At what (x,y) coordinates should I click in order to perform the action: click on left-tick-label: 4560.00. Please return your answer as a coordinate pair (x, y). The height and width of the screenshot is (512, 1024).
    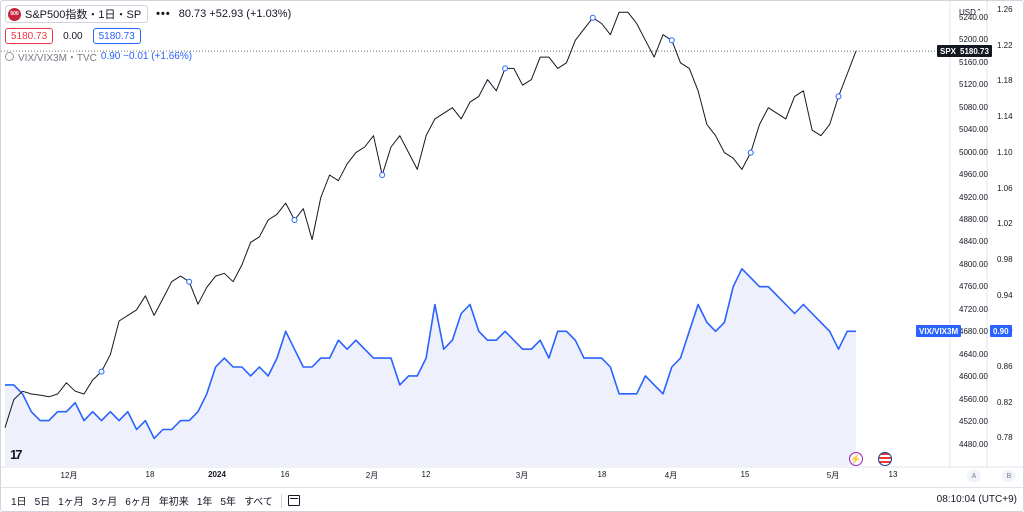
    Looking at the image, I should click on (973, 399).